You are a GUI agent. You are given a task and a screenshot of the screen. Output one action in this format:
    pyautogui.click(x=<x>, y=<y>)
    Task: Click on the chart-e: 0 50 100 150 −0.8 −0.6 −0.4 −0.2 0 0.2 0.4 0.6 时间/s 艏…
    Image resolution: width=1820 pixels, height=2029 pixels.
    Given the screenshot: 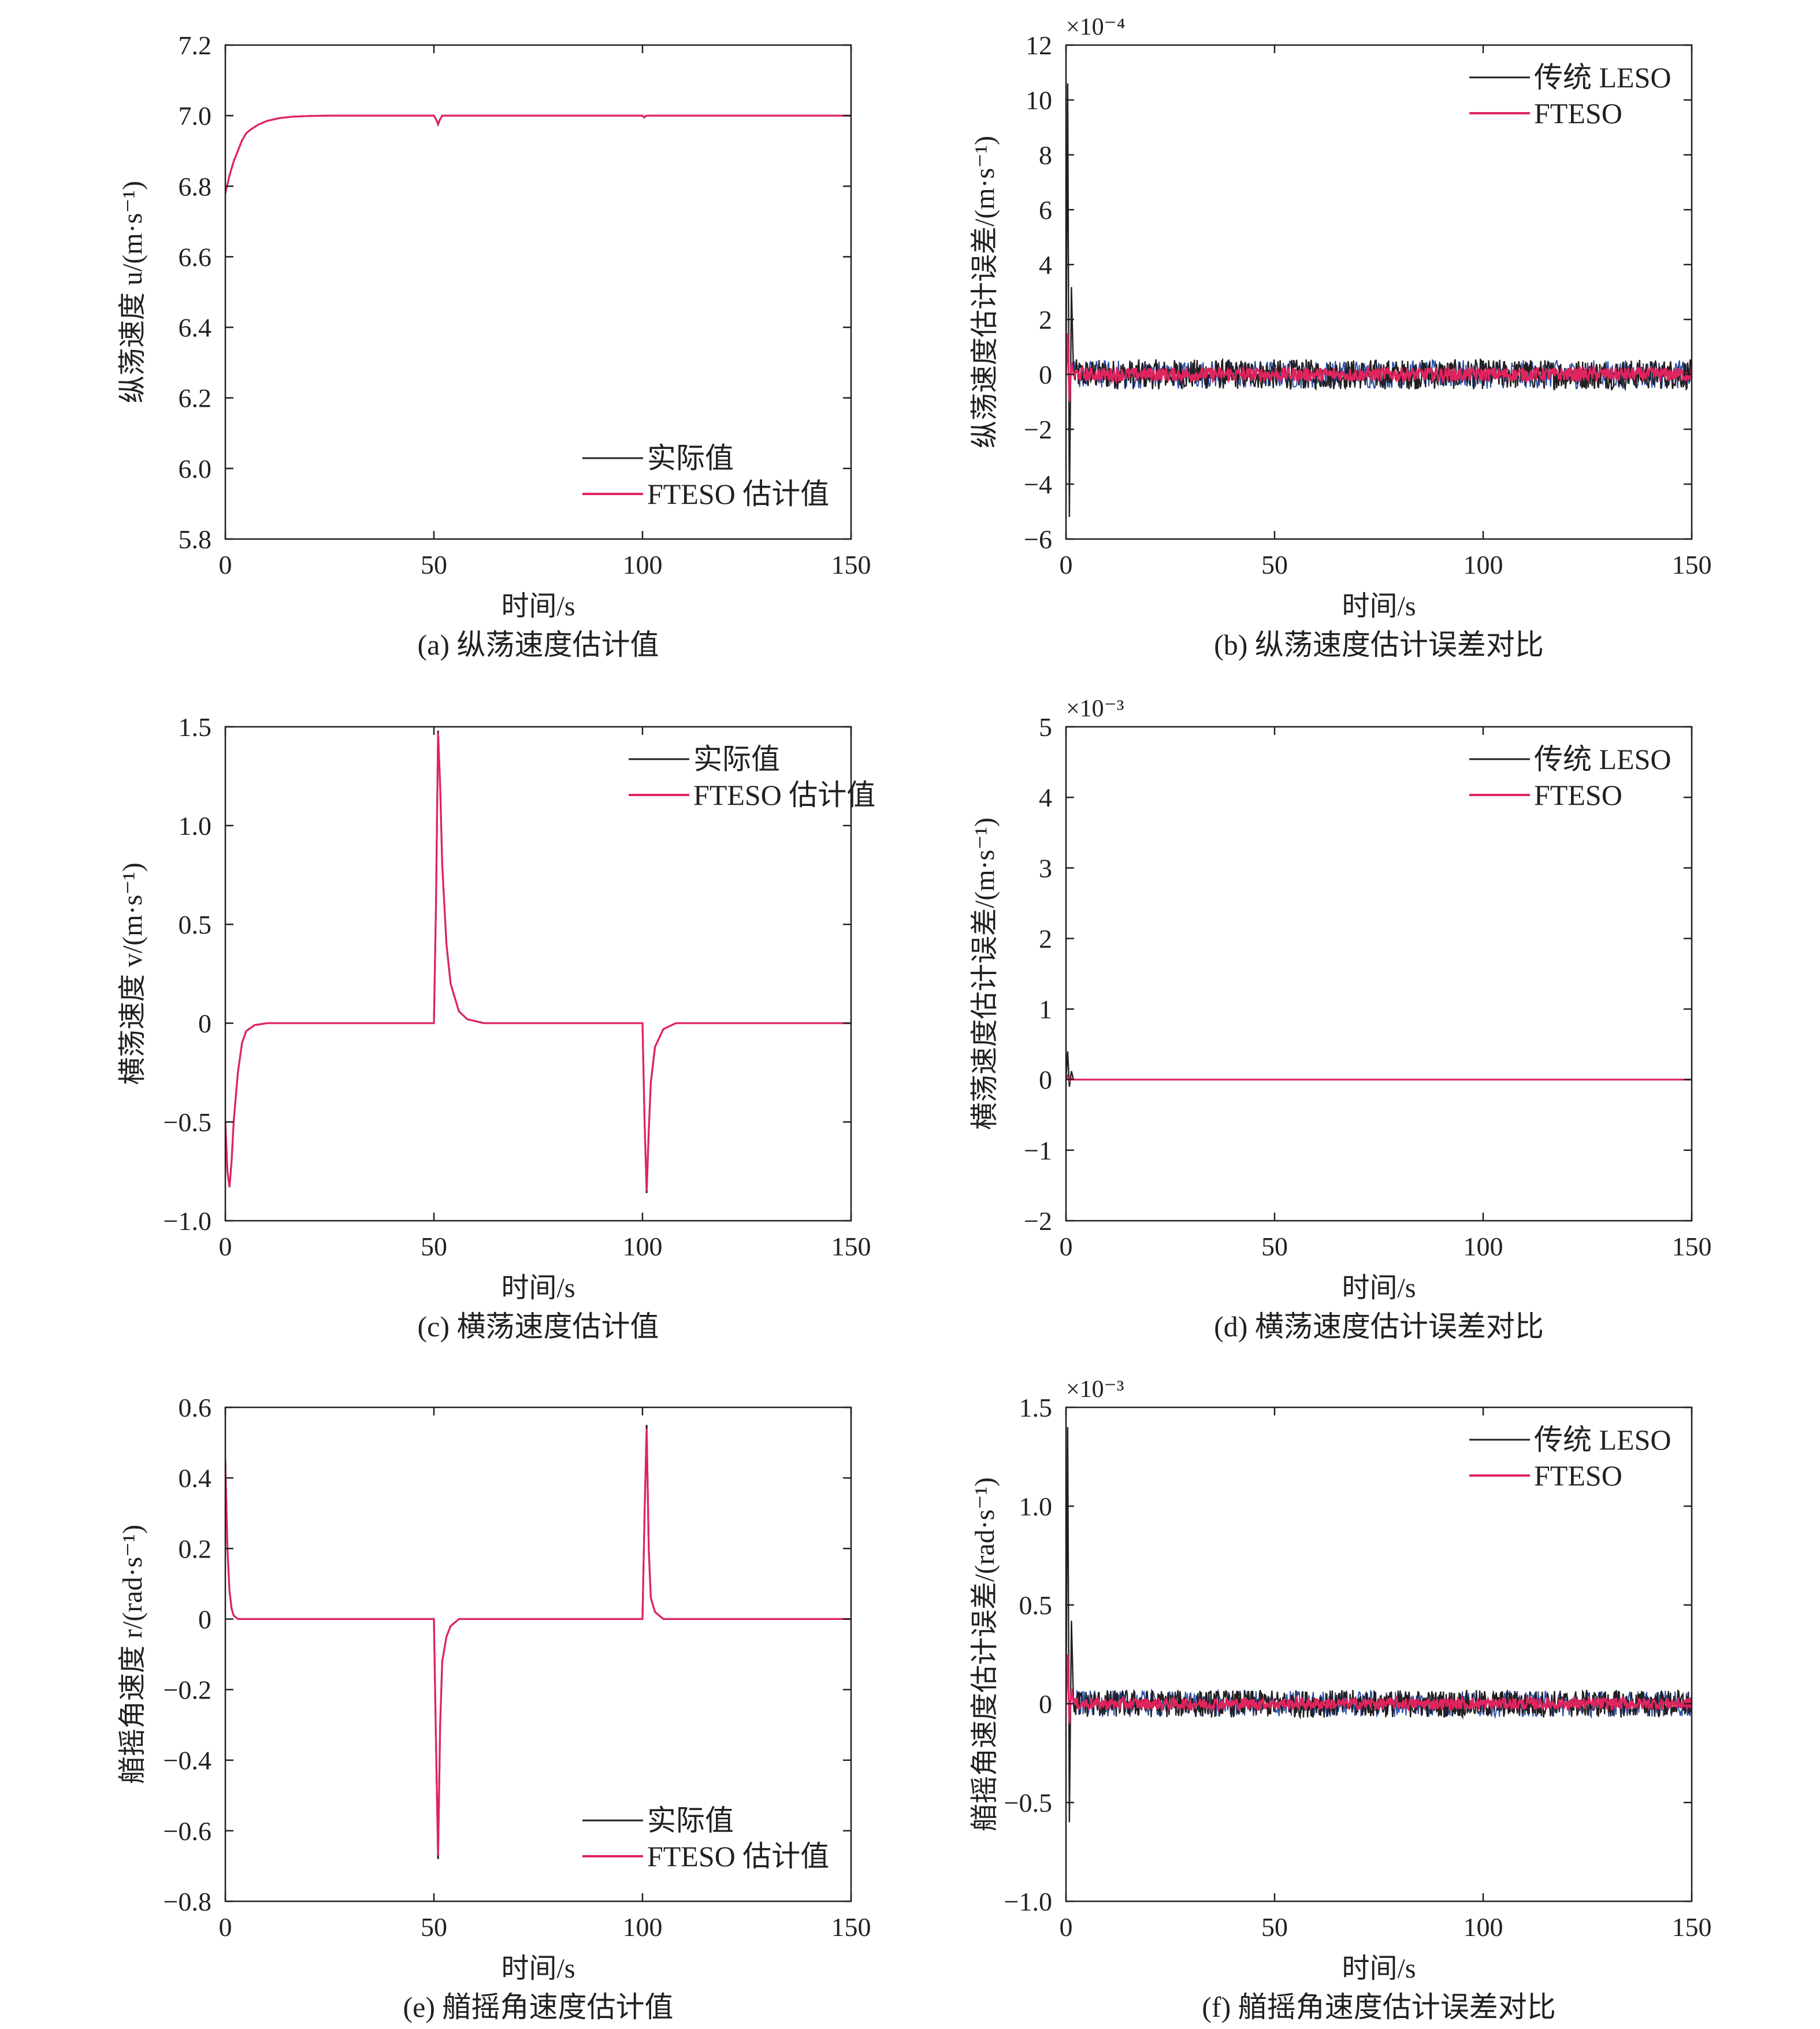 What is the action you would take?
    pyautogui.click(x=494, y=1708)
    